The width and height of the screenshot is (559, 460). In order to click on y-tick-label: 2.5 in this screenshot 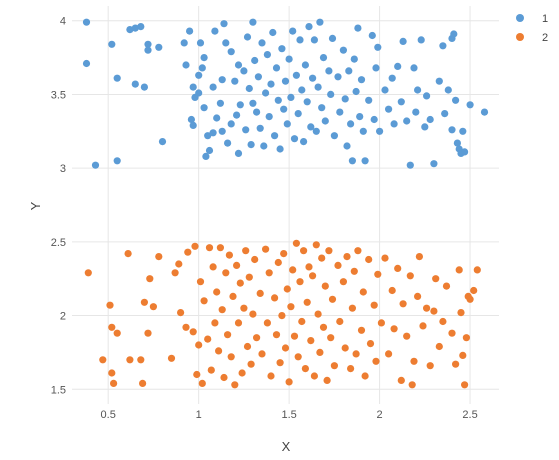, I will do `click(58, 243)`.